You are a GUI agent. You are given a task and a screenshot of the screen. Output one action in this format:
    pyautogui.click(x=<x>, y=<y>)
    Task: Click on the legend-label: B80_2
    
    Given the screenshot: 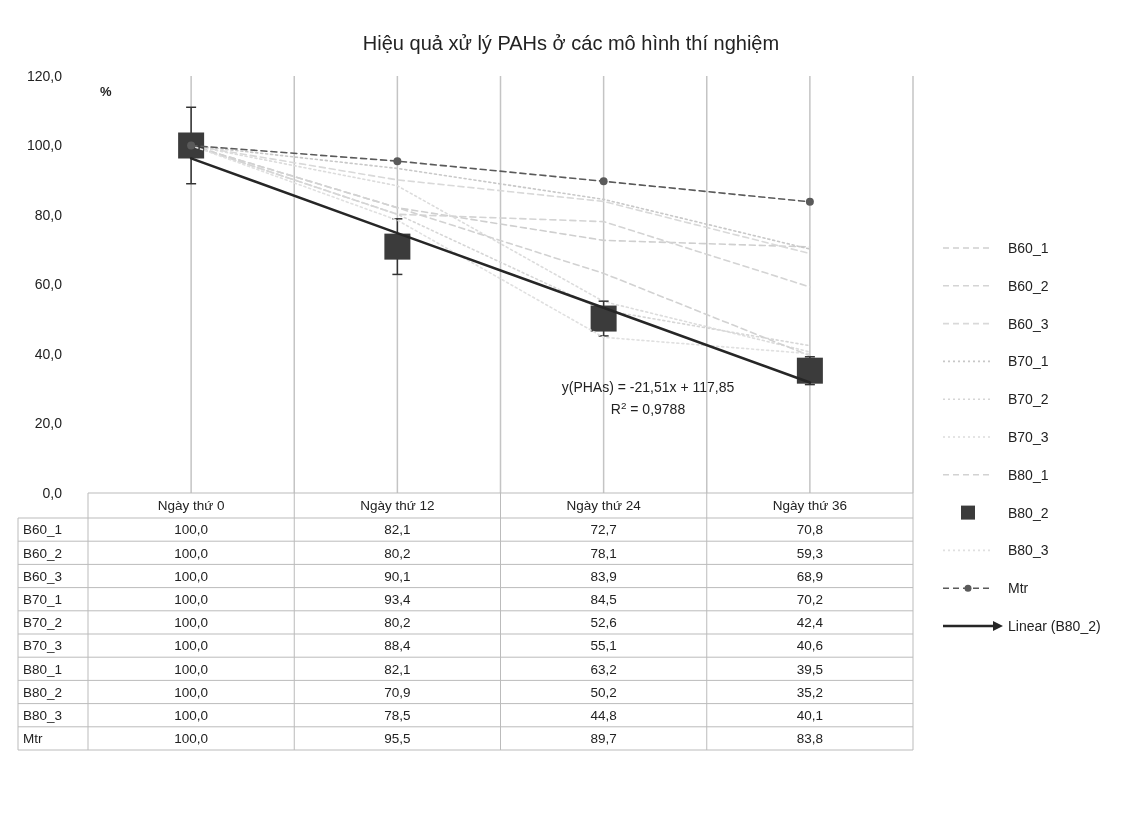 What is the action you would take?
    pyautogui.click(x=1028, y=512)
    